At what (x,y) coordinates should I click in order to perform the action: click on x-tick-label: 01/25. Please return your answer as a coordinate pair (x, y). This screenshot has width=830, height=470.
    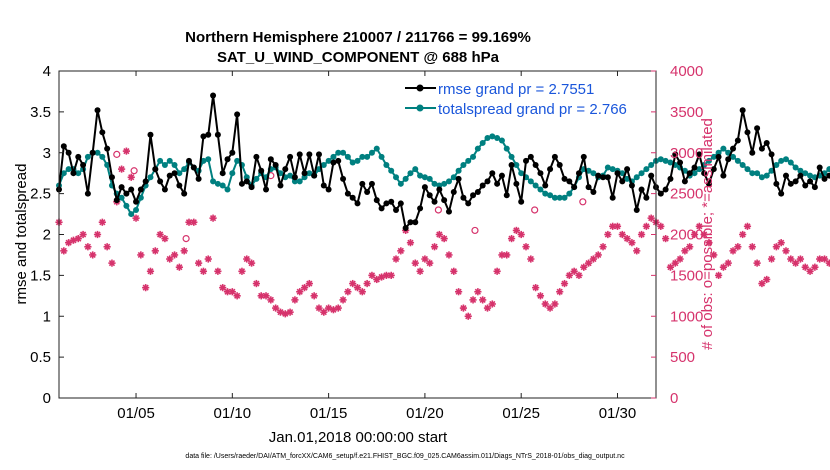
    Looking at the image, I should click on (521, 413).